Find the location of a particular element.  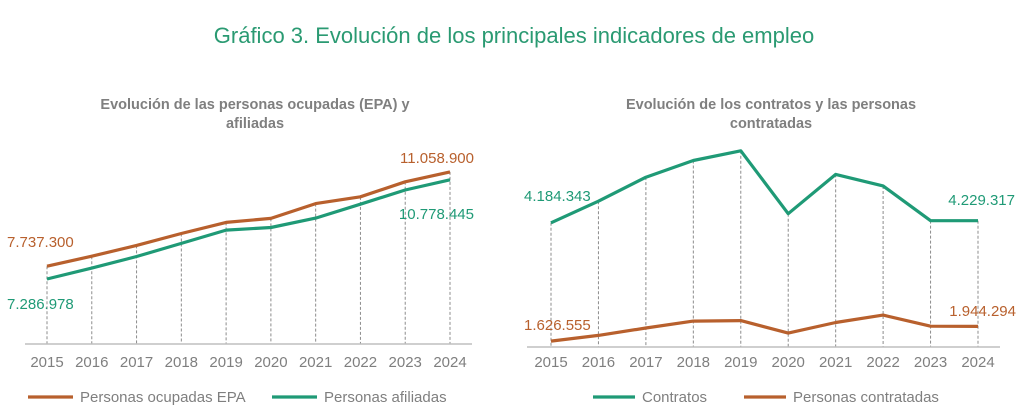

series-line-personas-ocupadas-epa is located at coordinates (248, 219).